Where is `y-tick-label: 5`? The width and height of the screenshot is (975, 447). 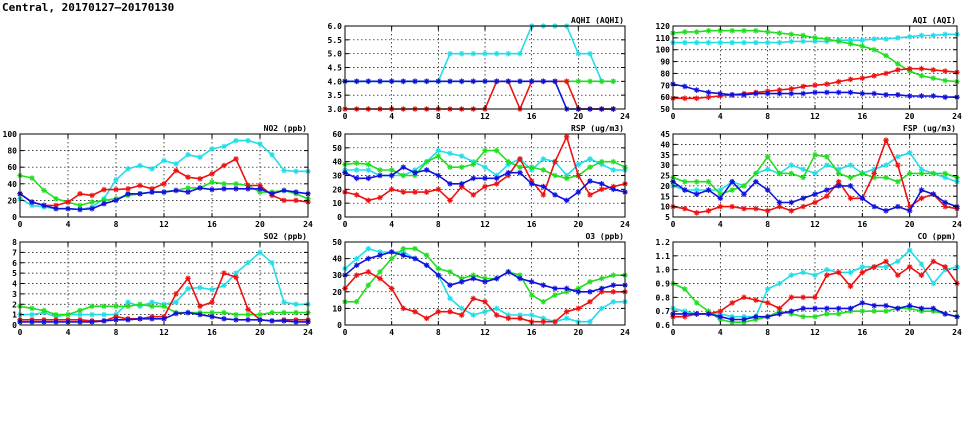 y-tick-label: 5 is located at coordinates (667, 217).